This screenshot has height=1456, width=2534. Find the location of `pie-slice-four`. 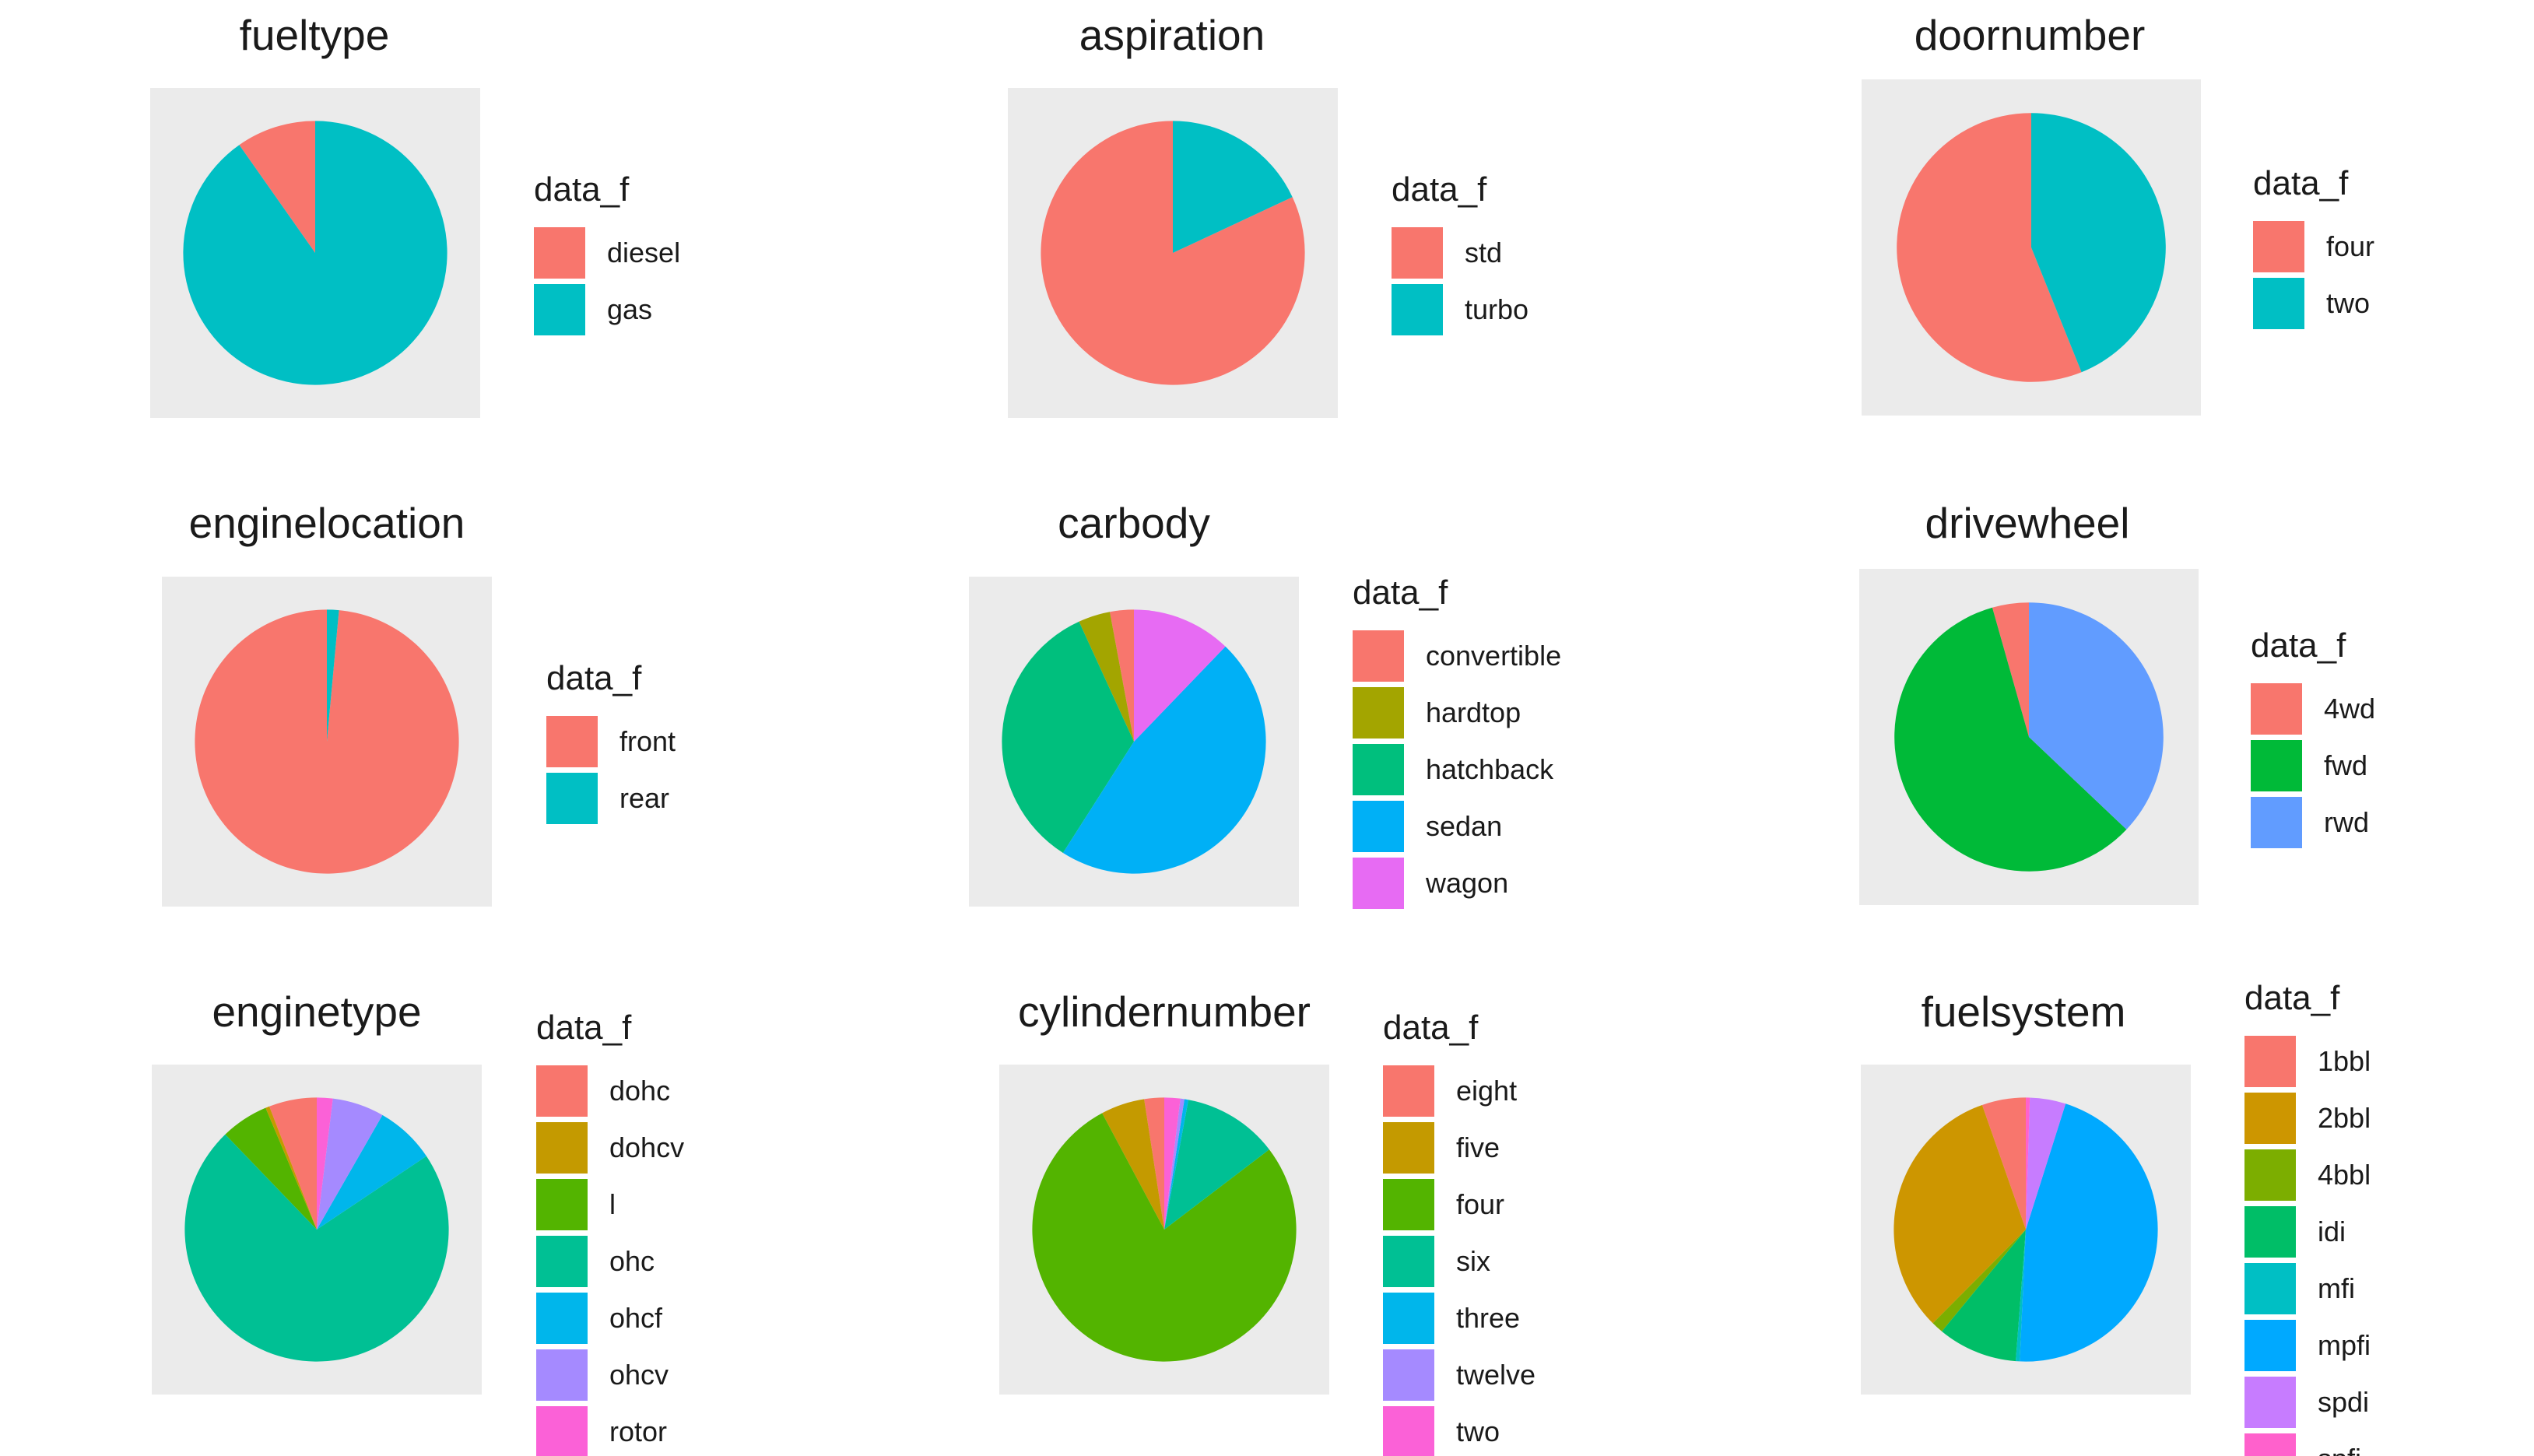

pie-slice-four is located at coordinates (1989, 248).